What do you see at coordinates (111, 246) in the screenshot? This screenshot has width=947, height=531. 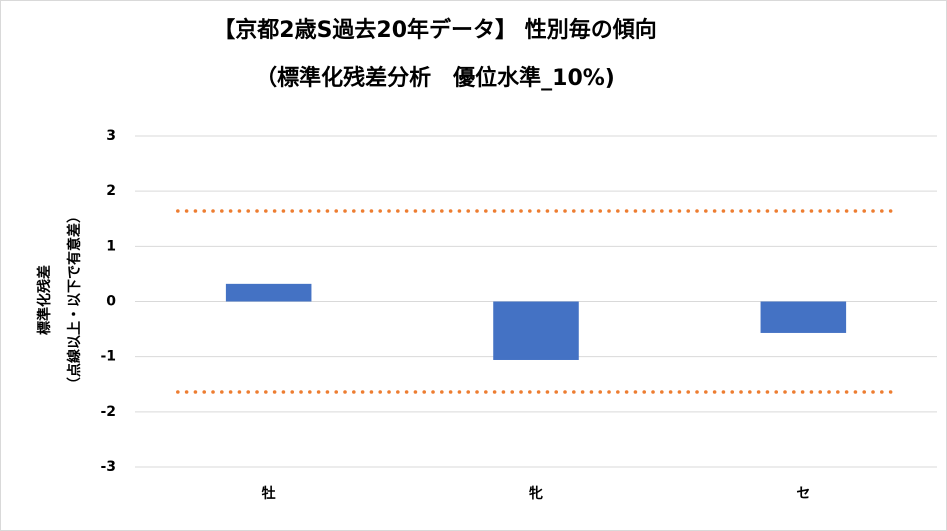 I see `y-tick-label: 1` at bounding box center [111, 246].